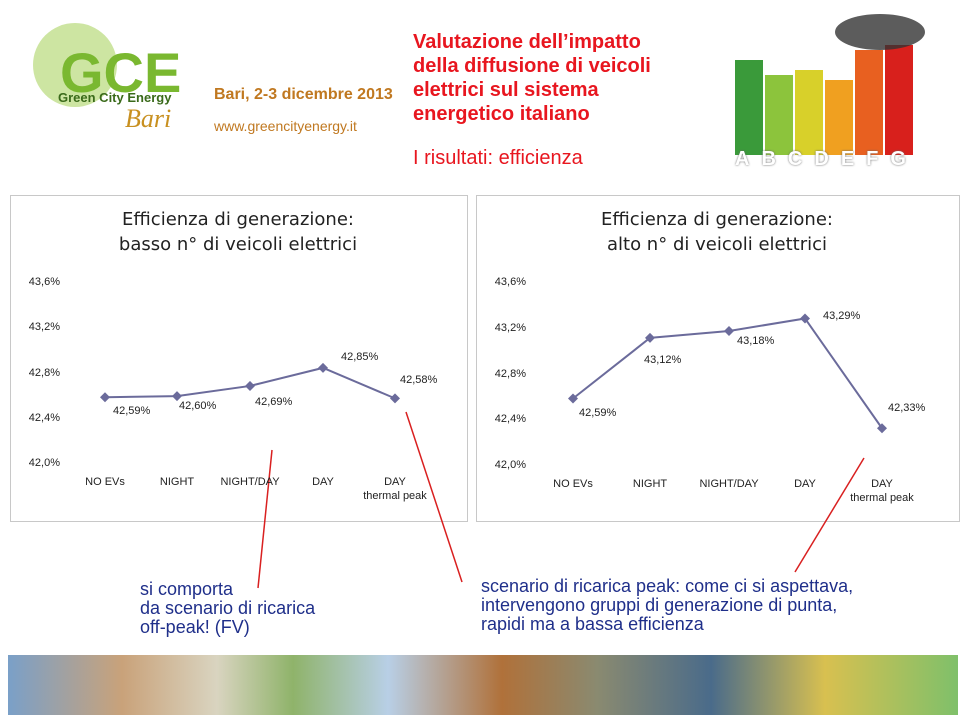 This screenshot has height=718, width=960. Describe the element at coordinates (75, 65) in the screenshot. I see `logo-shape` at that location.